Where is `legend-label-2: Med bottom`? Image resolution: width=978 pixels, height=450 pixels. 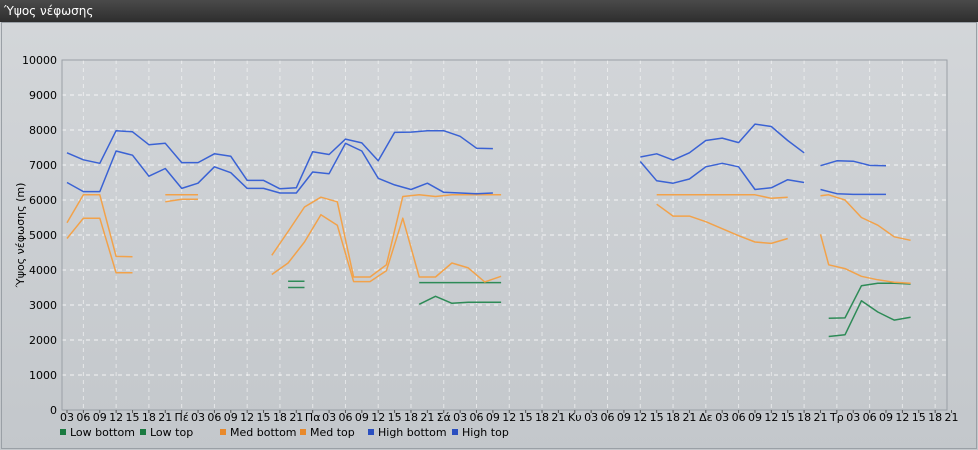 legend-label-2: Med bottom is located at coordinates (263, 432).